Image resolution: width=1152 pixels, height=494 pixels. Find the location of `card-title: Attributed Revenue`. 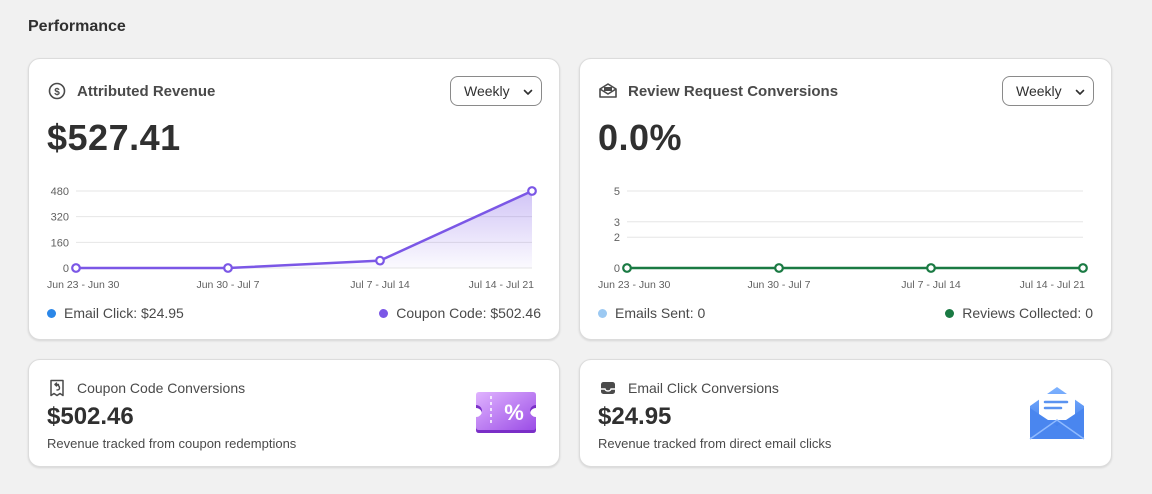

card-title: Attributed Revenue is located at coordinates (146, 91).